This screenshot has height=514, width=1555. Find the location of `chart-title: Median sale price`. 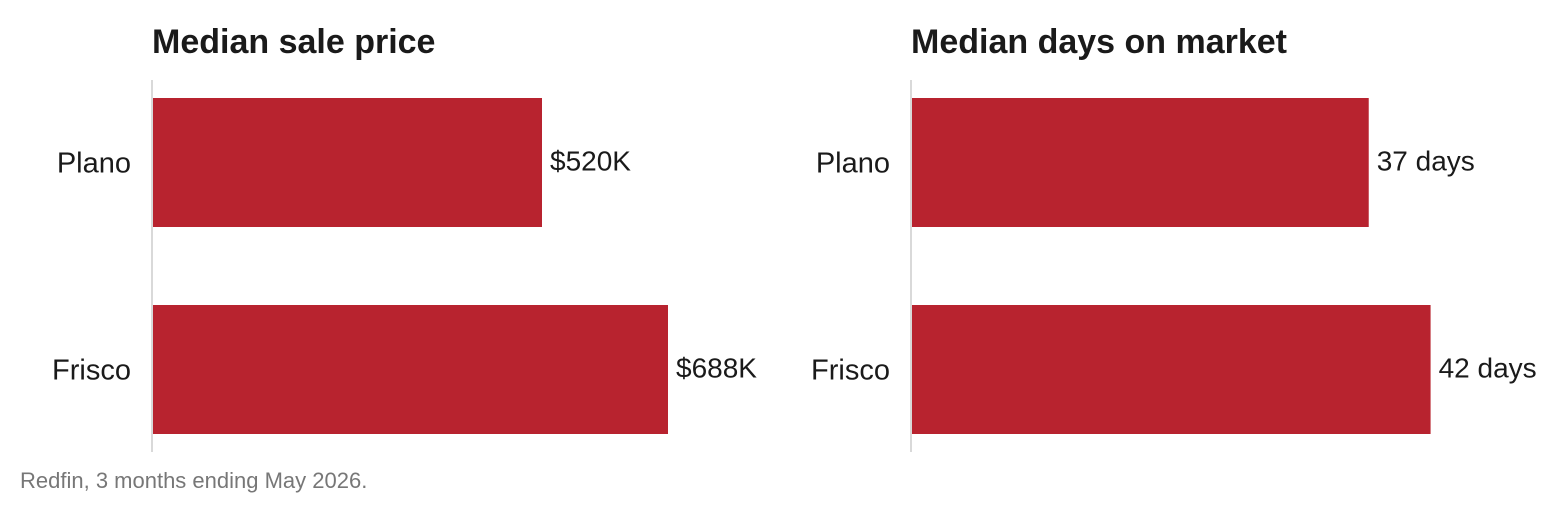

chart-title: Median sale price is located at coordinates (293, 42).